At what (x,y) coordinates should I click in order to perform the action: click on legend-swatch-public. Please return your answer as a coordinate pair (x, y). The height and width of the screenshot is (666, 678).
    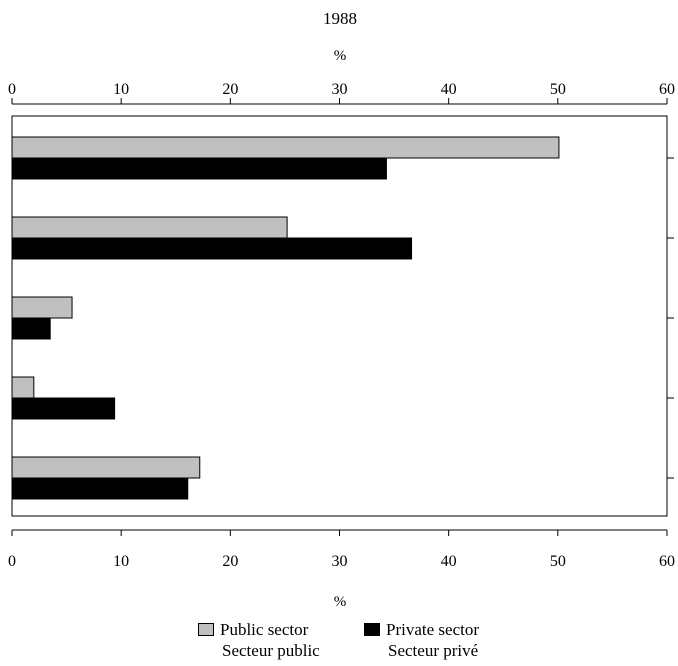
    Looking at the image, I should click on (206, 629).